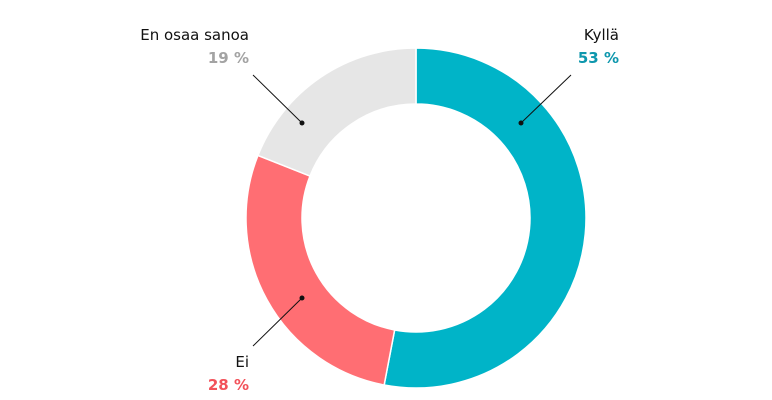 This screenshot has width=772, height=400. Describe the element at coordinates (546, 99) in the screenshot. I see `leader-line-kylla` at that location.